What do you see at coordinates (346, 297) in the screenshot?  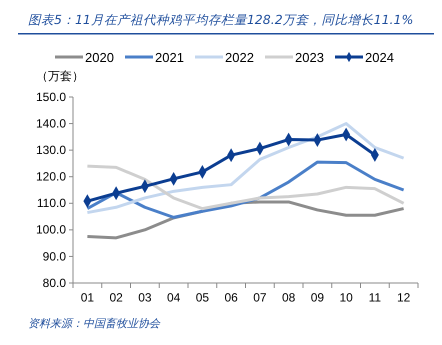 I see `x-tick-label: 10` at bounding box center [346, 297].